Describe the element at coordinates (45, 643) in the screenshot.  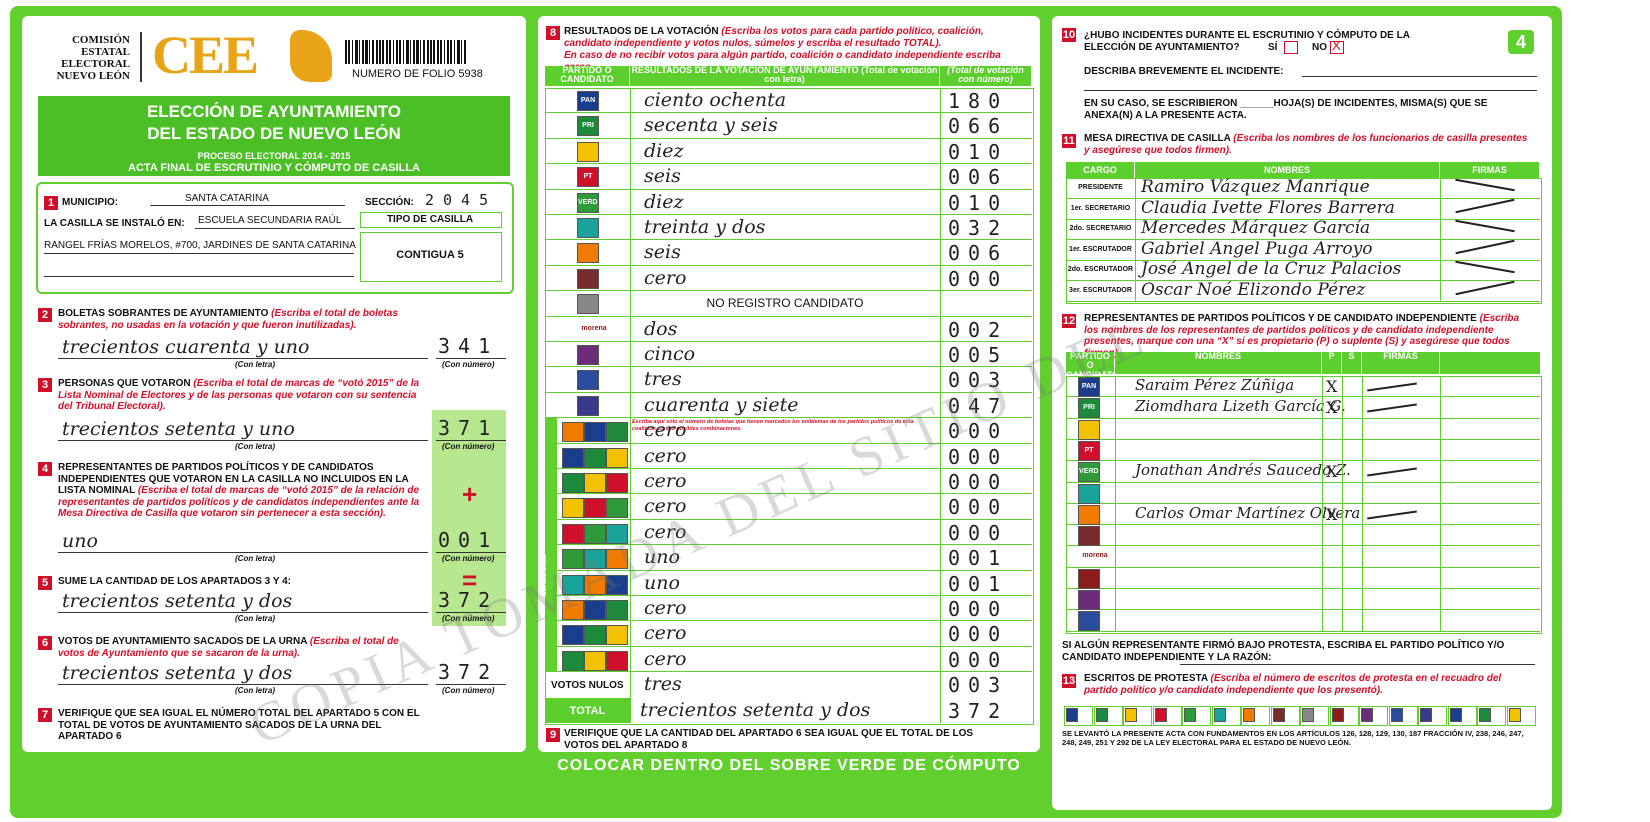
I see `section-number: 6` at that location.